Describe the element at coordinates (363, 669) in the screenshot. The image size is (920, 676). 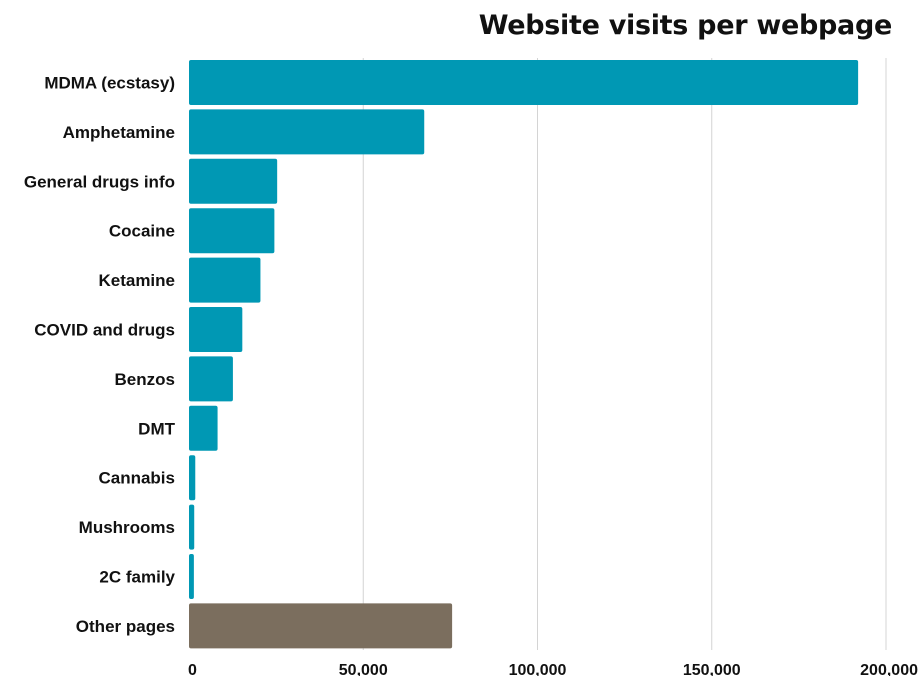
I see `x-tick-label: 50,000` at that location.